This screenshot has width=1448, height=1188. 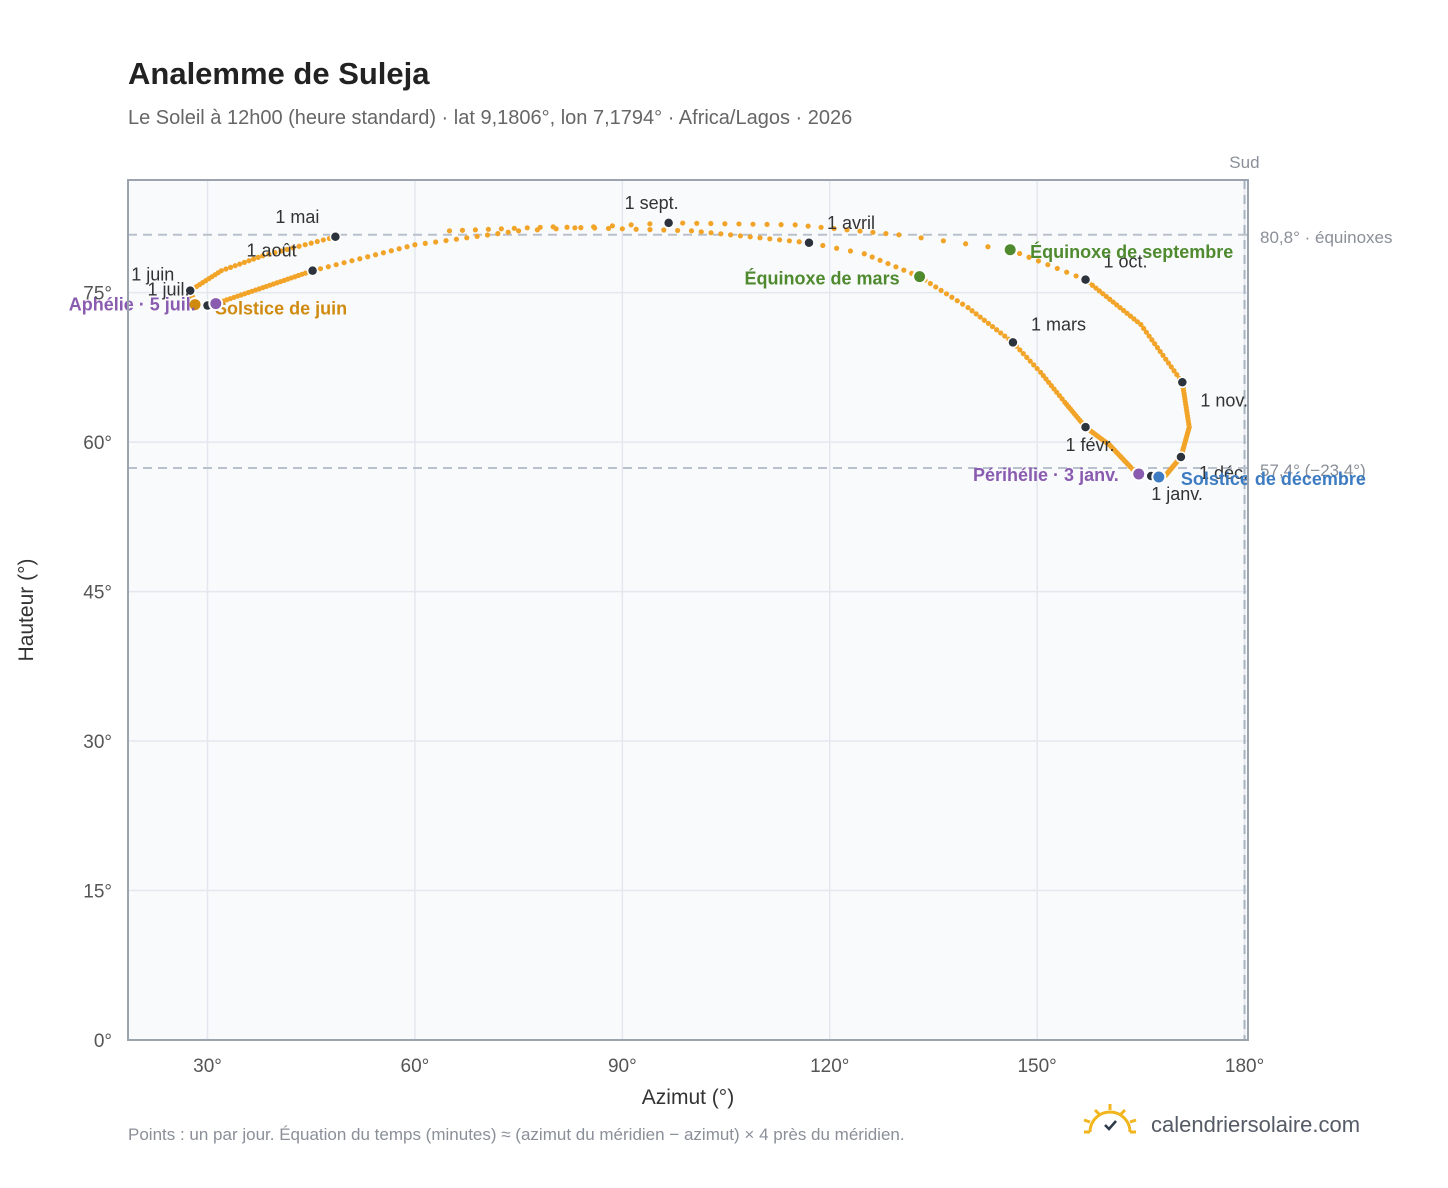 What do you see at coordinates (1177, 494) in the screenshot?
I see `month-label: 1 janv.` at bounding box center [1177, 494].